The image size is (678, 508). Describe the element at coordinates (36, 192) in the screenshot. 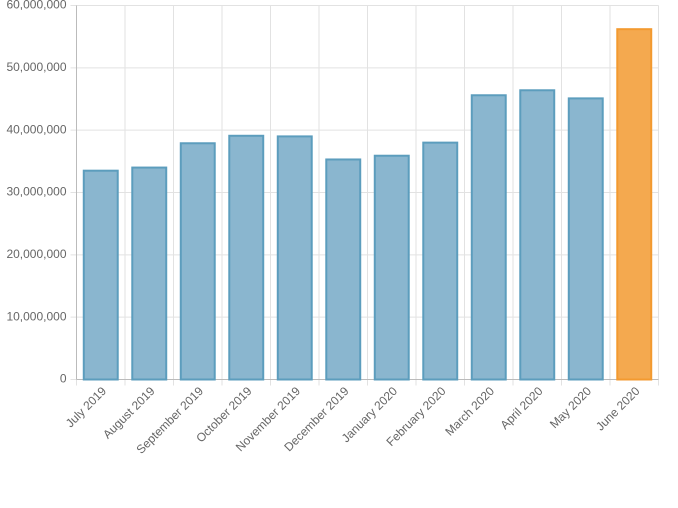

I see `y-tick-label: 30,000,000` at that location.